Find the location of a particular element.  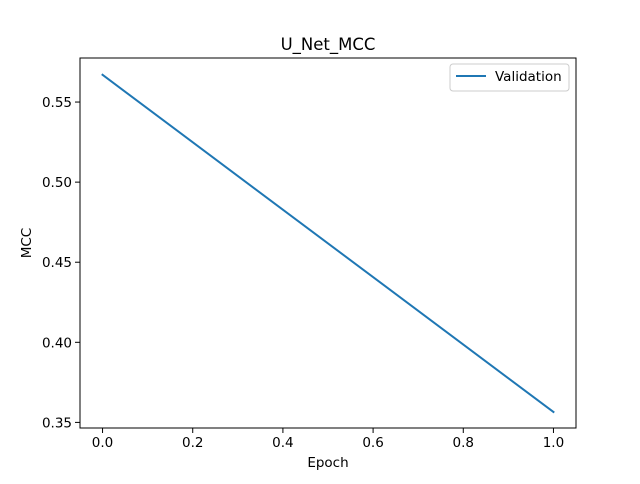

chart-title: U_Net_MCC is located at coordinates (328, 45).